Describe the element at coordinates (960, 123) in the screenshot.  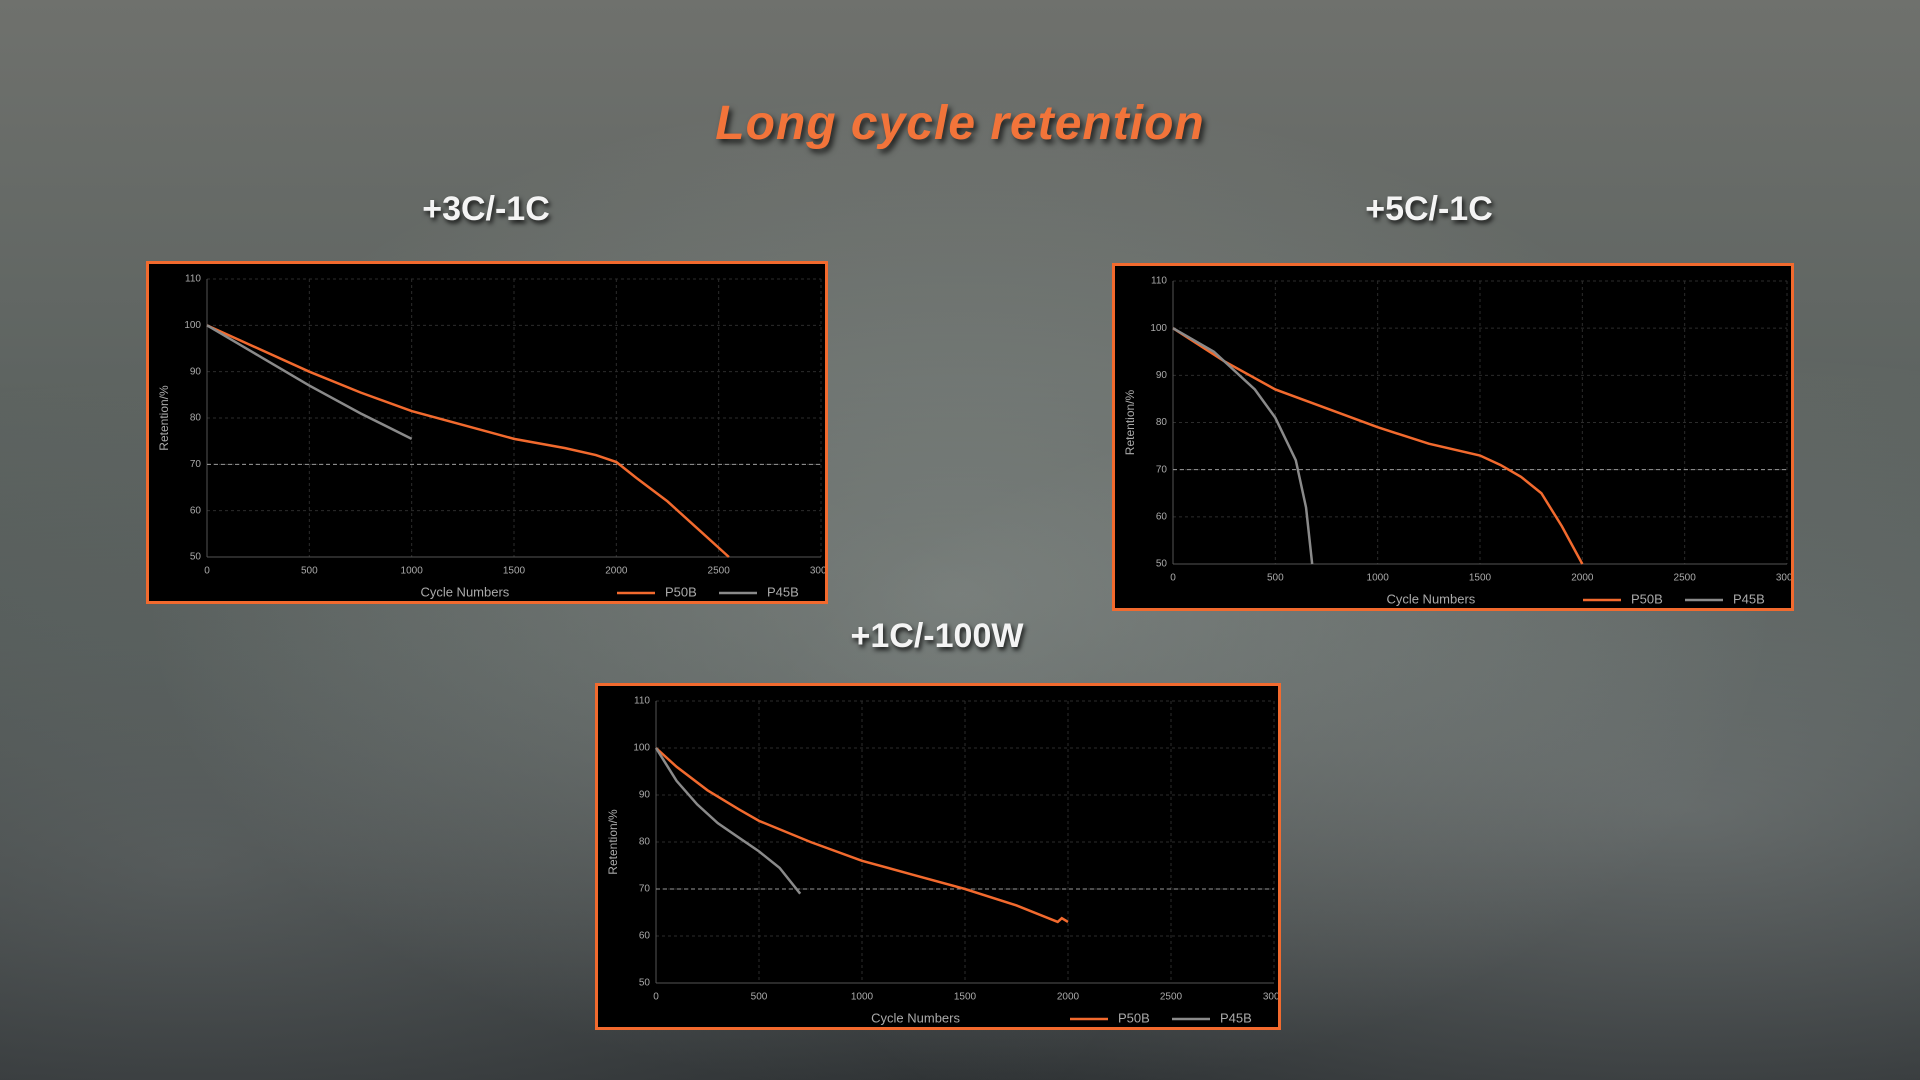
I see `page-title: Long cycle retention` at that location.